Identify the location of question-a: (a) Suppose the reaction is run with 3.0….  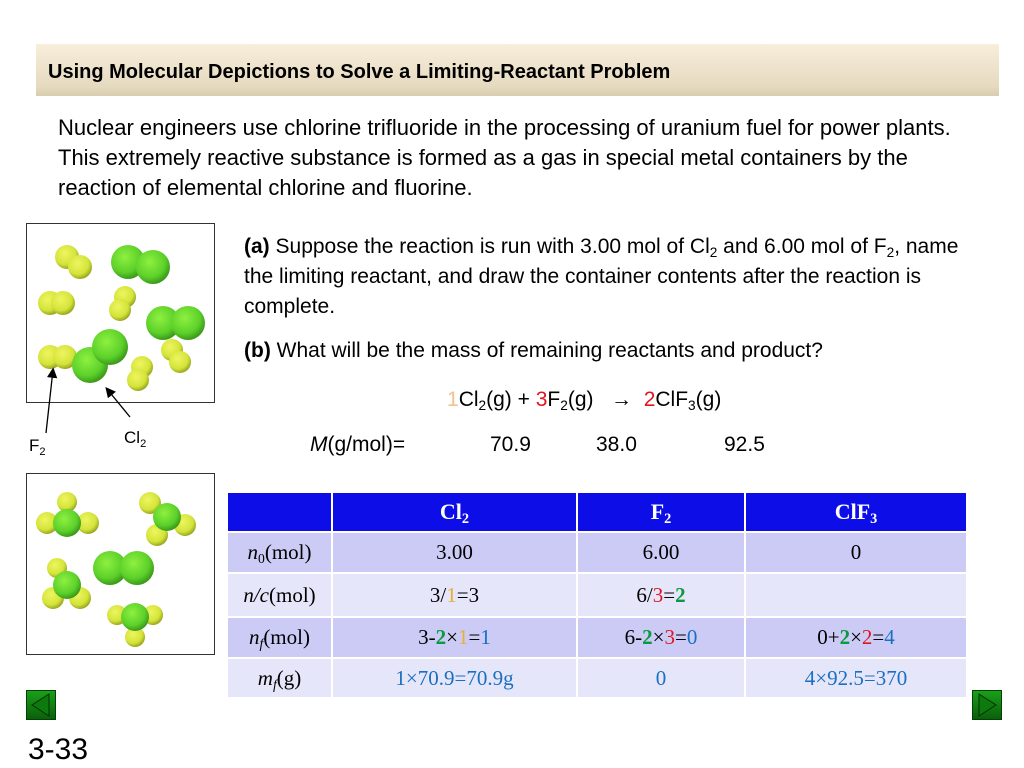
(604, 277).